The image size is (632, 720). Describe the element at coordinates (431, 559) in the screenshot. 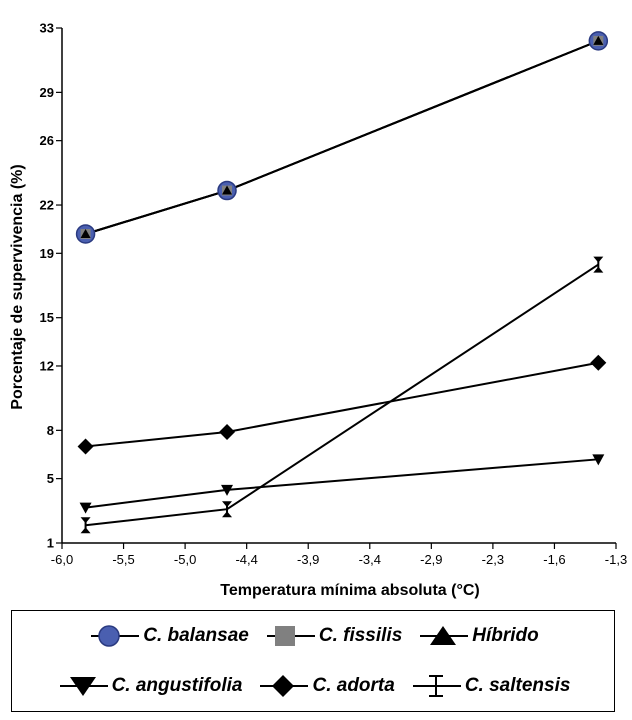

I see `x-tick-label-6: -2,9` at that location.